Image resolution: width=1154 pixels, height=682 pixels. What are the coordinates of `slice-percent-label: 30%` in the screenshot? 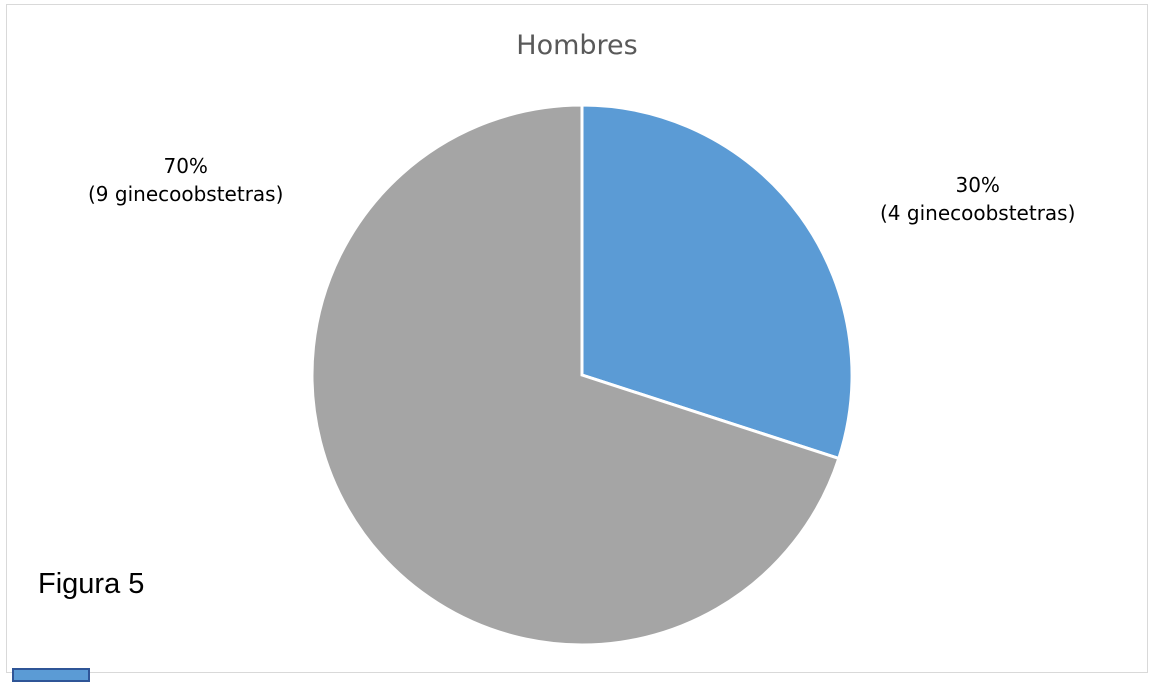 It's located at (977, 185).